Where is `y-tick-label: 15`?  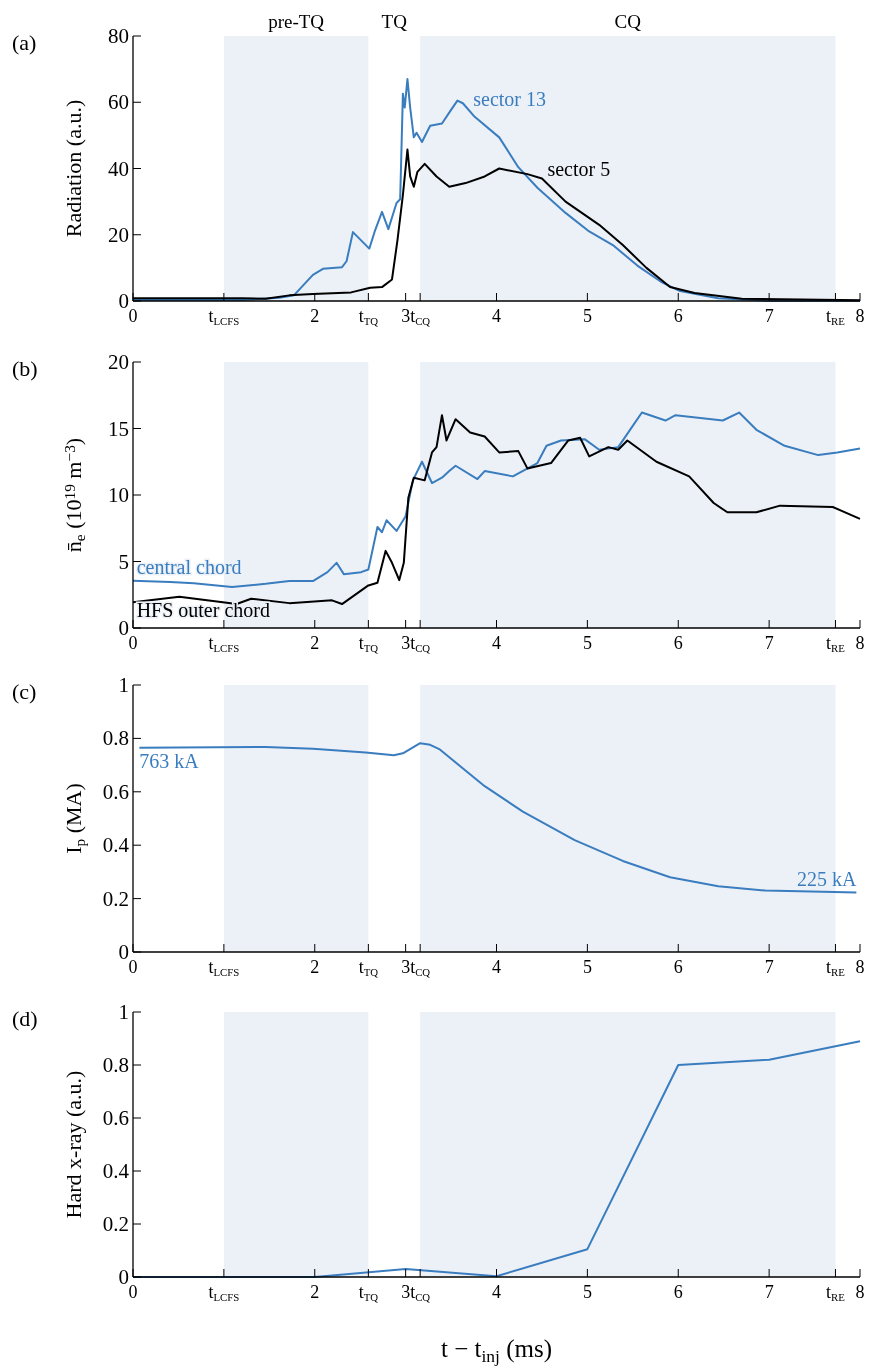 y-tick-label: 15 is located at coordinates (118, 428).